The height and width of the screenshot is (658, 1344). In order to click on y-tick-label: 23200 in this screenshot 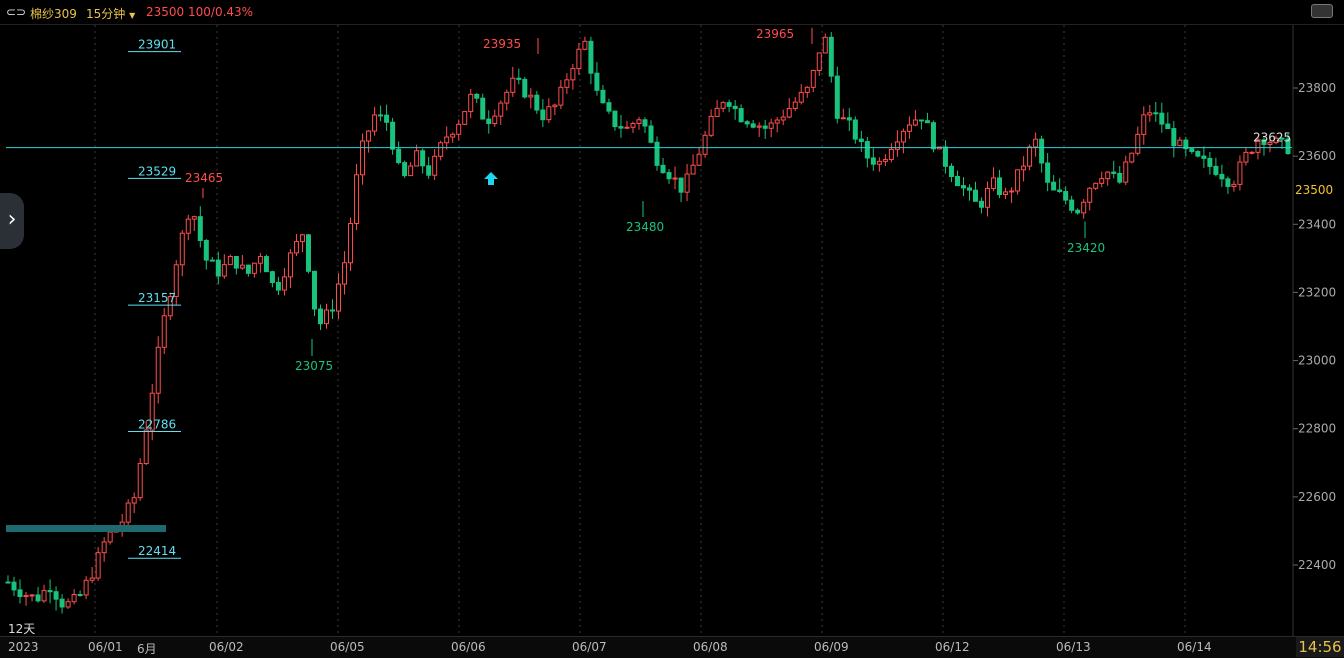, I will do `click(1317, 292)`.